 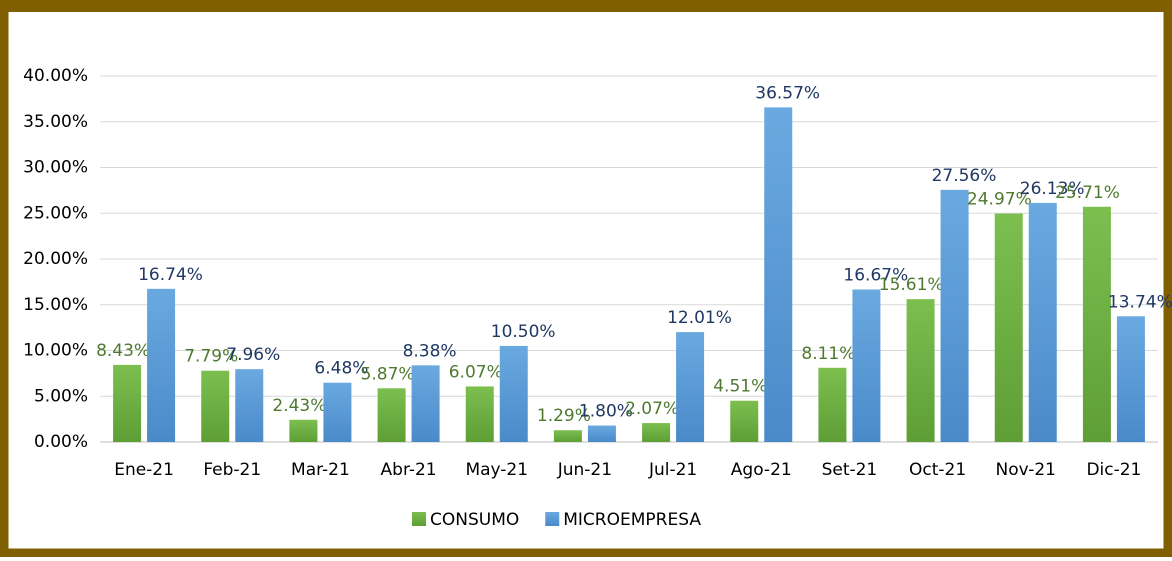 What do you see at coordinates (964, 176) in the screenshot?
I see `value-label: 27.56%` at bounding box center [964, 176].